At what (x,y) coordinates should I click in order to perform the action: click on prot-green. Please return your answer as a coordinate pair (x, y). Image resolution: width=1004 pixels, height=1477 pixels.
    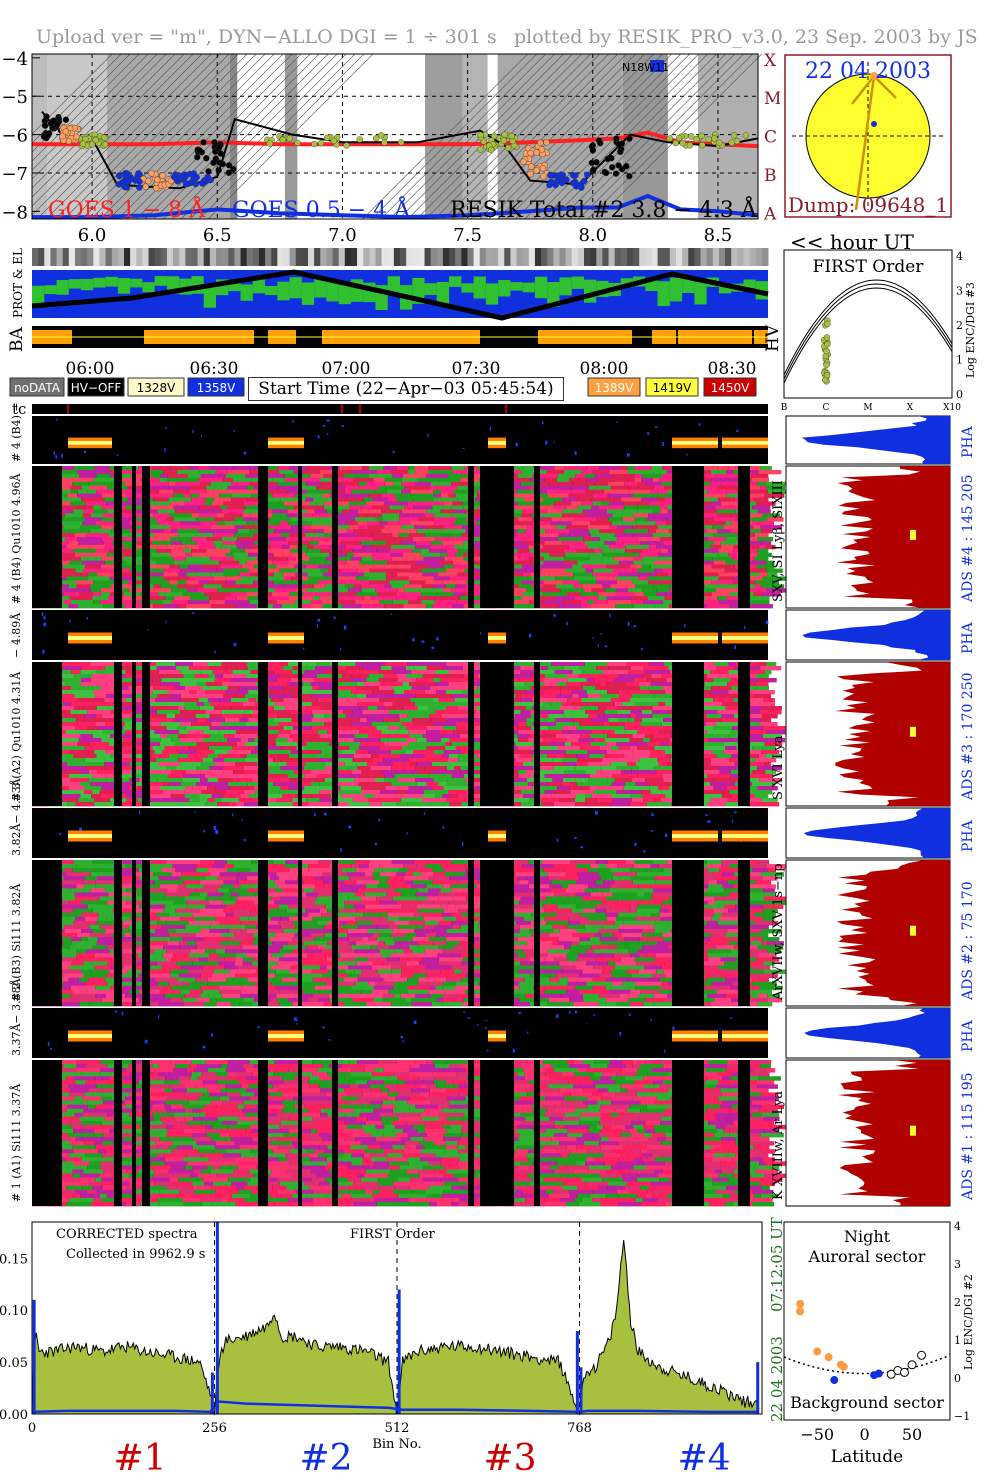
    Looking at the image, I should click on (430, 289).